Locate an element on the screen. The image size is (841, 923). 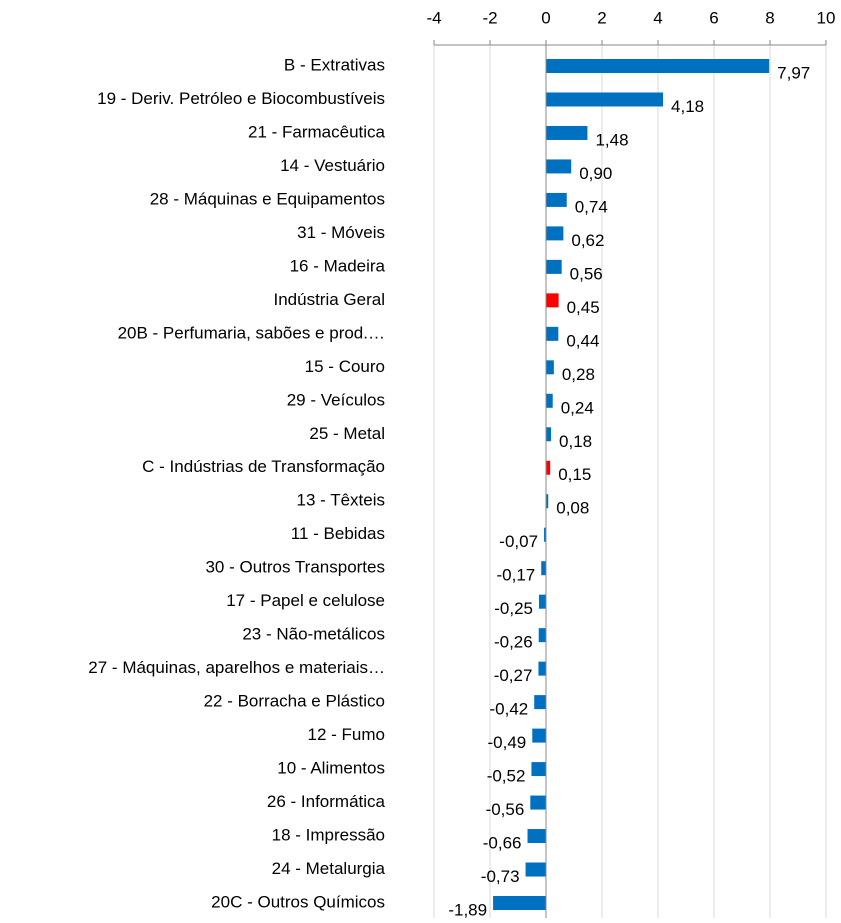
category-label: B - Extrativas is located at coordinates (334, 64).